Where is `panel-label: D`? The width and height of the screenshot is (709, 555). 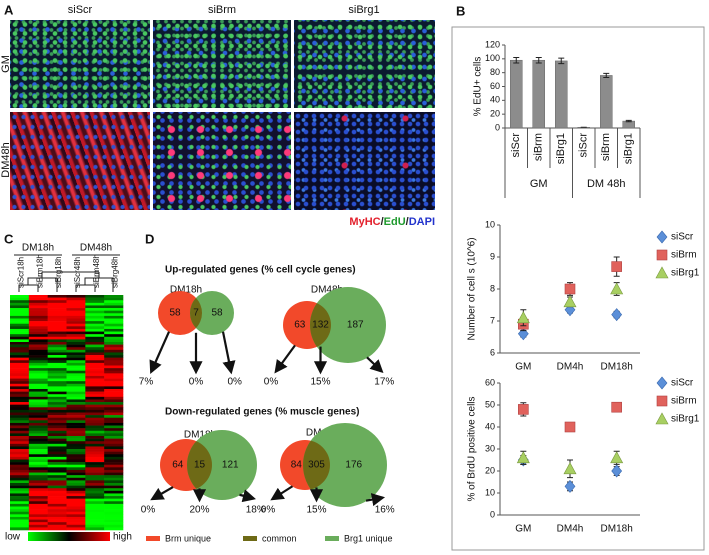 panel-label: D is located at coordinates (149, 238).